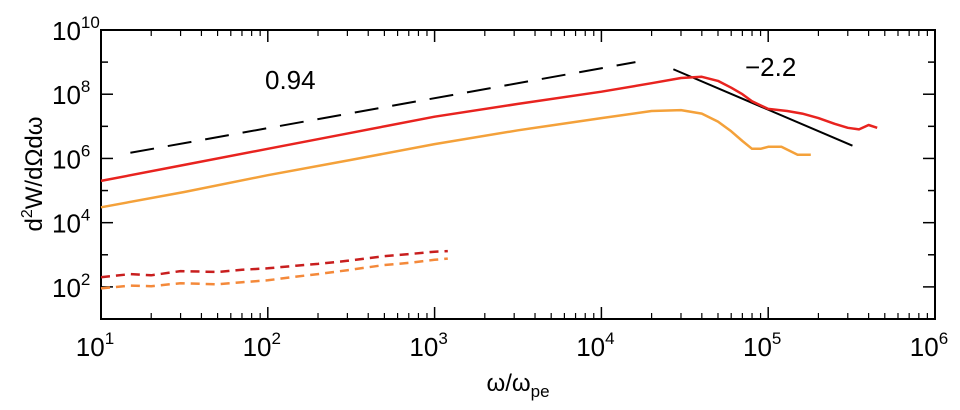  I want to click on y-tick-label: 10¹⁰, so click(76, 29).